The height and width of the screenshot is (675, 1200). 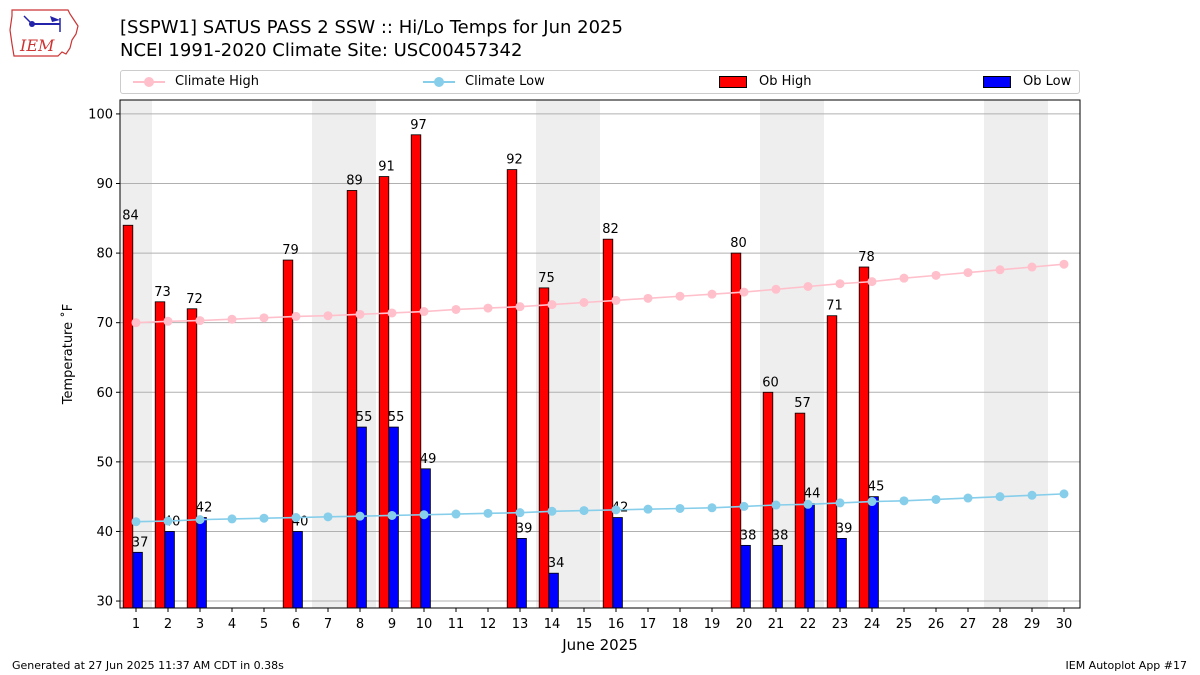 I want to click on app-credit: IEM Autoplot App #17, so click(x=1126, y=665).